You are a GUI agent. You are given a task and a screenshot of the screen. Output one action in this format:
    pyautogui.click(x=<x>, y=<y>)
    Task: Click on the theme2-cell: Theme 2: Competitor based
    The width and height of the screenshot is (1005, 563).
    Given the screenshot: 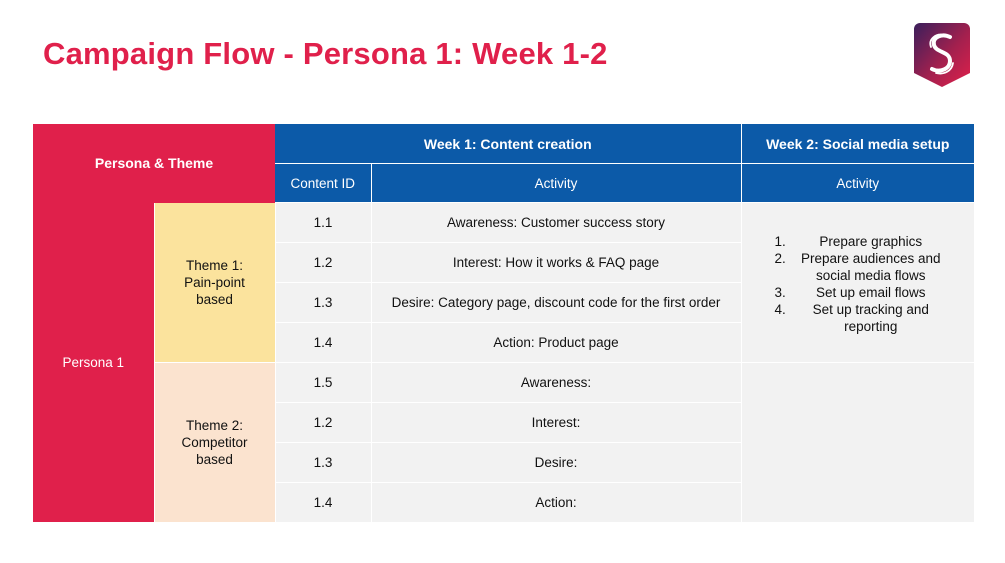 What is the action you would take?
    pyautogui.click(x=214, y=442)
    